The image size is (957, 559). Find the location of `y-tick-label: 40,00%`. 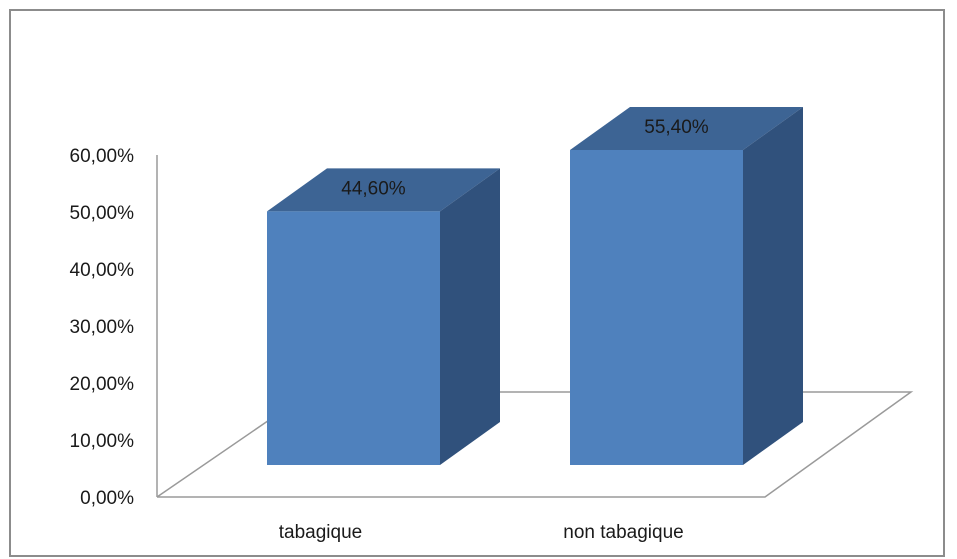

y-tick-label: 40,00% is located at coordinates (102, 270).